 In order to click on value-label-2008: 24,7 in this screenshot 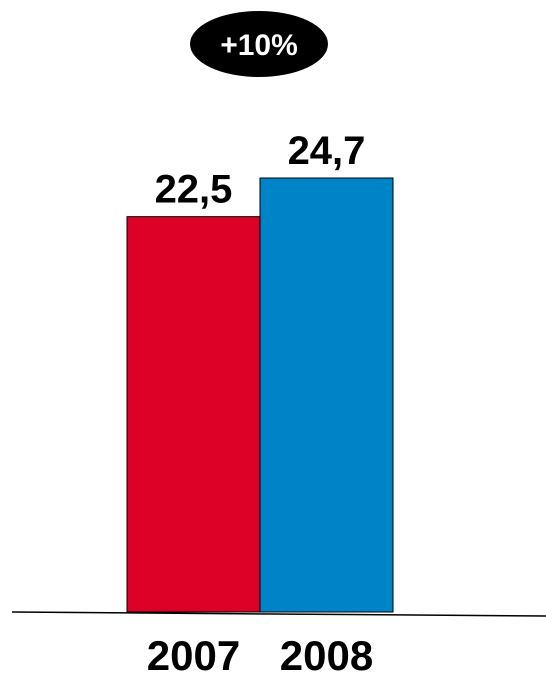, I will do `click(327, 151)`.